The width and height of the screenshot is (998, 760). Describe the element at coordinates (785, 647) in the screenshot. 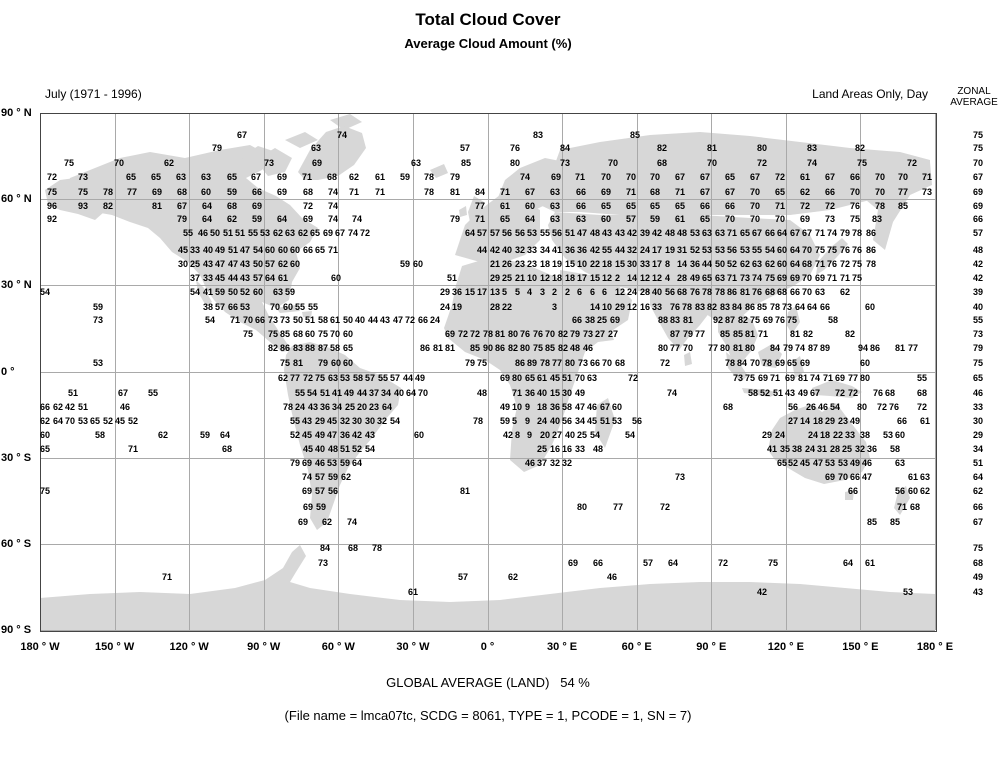

I see `lon-label: 120 ° E` at that location.